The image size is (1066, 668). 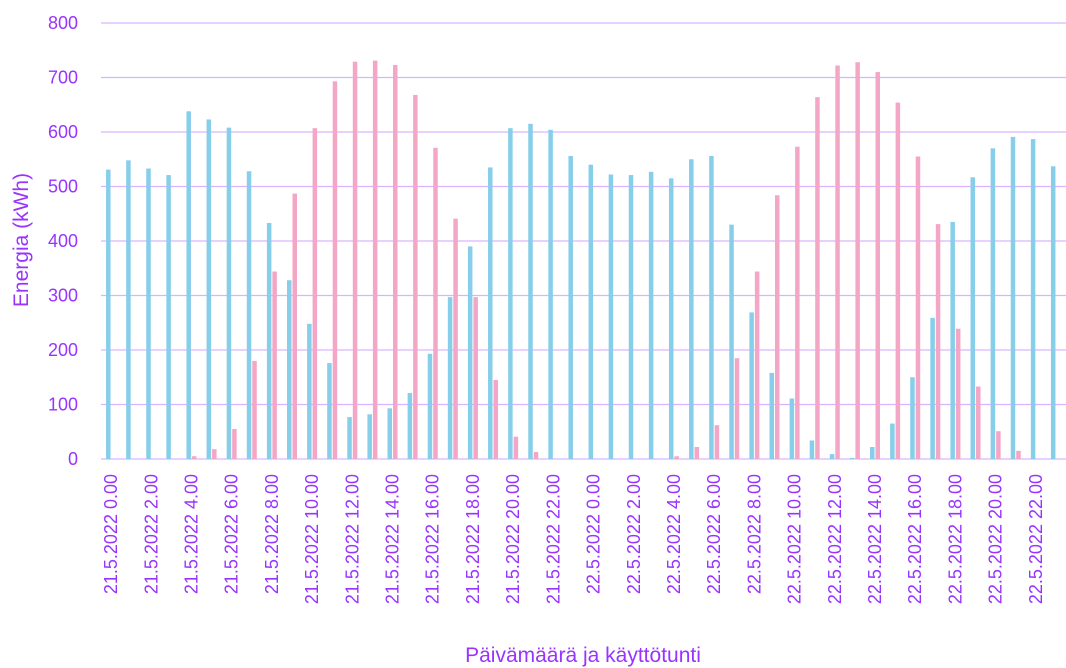 What do you see at coordinates (513, 539) in the screenshot?
I see `x-tick-label: 21.5.2022 20.00` at bounding box center [513, 539].